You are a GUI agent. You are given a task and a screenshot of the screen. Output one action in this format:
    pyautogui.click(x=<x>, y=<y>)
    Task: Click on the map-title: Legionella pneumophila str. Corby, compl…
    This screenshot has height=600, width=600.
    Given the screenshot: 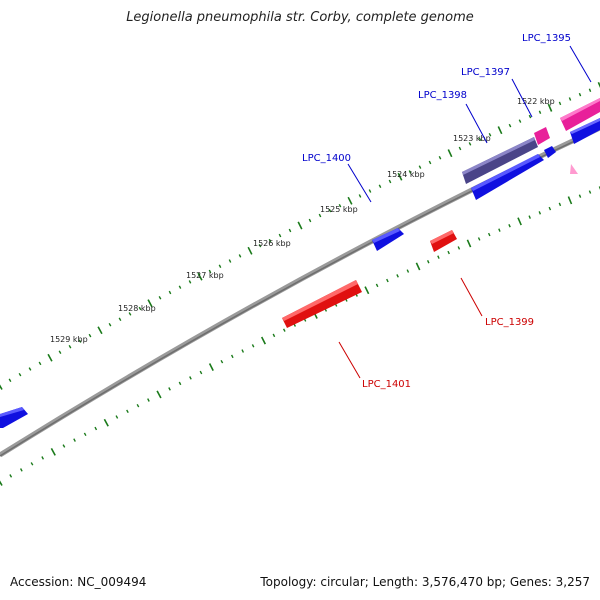 What is the action you would take?
    pyautogui.click(x=300, y=17)
    